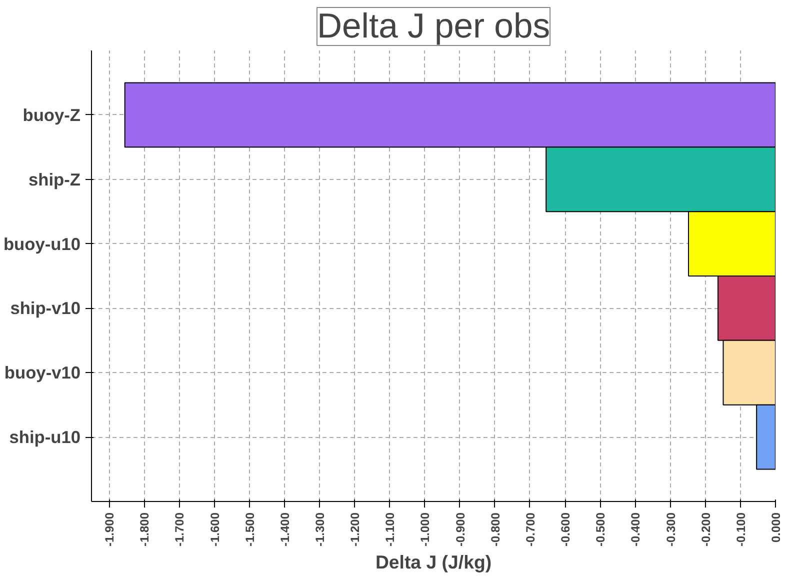  Describe the element at coordinates (433, 562) in the screenshot. I see `x-axis-title: Delta J (J/kg)` at that location.